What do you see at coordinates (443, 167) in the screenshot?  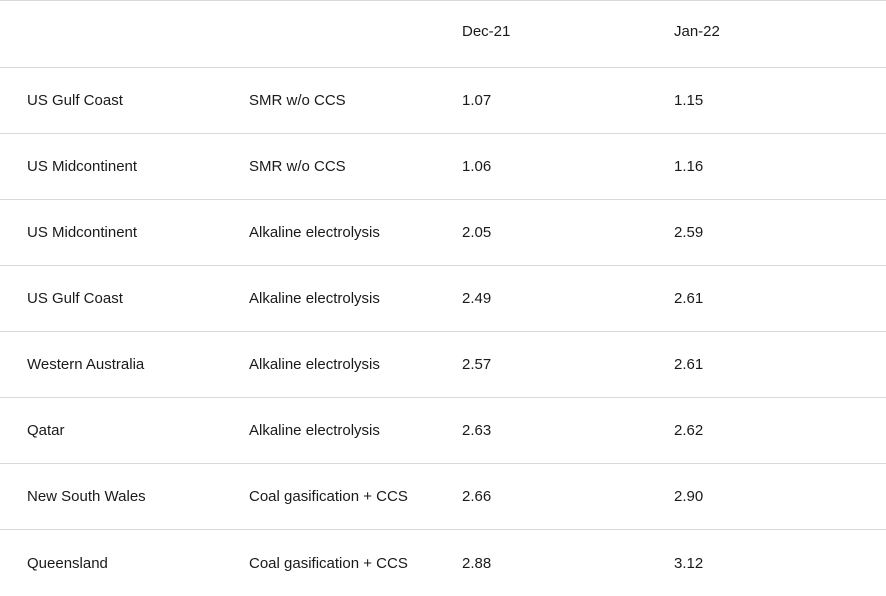 I see `table-row: US Midcontinent SMR w/o CCS 1.06 1.16` at bounding box center [443, 167].